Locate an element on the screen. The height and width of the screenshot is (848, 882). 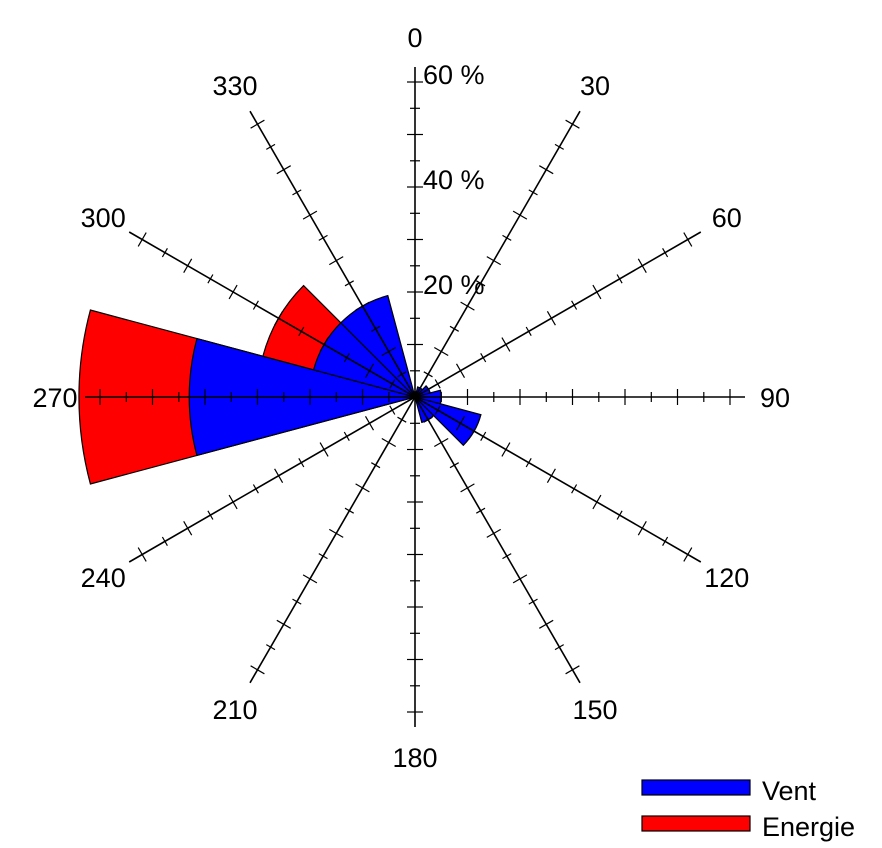
direction-label-120: 120 is located at coordinates (726, 578).